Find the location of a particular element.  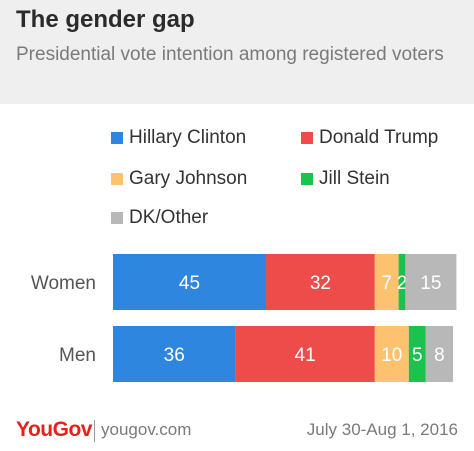

category-label-women: Women is located at coordinates (63, 283).